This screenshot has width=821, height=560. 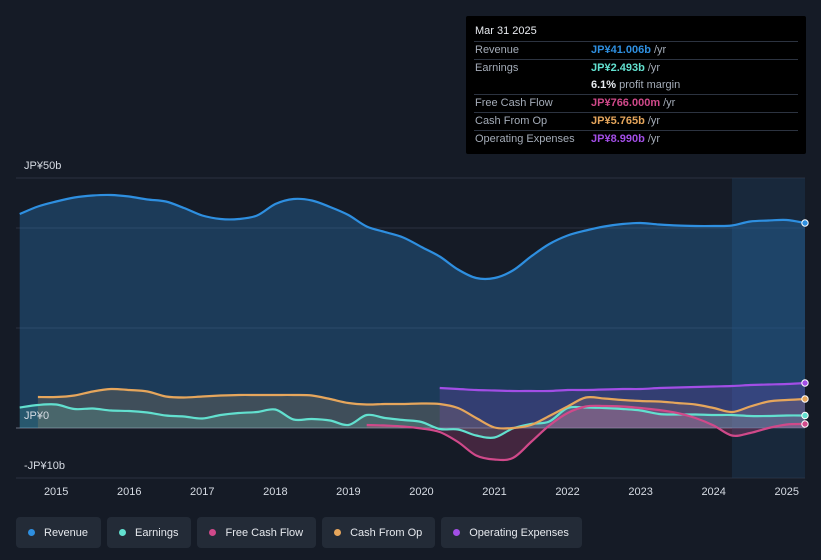 I want to click on y-axis-labels: JP¥50b JP¥0 -JP¥10b, so click(x=44, y=316).